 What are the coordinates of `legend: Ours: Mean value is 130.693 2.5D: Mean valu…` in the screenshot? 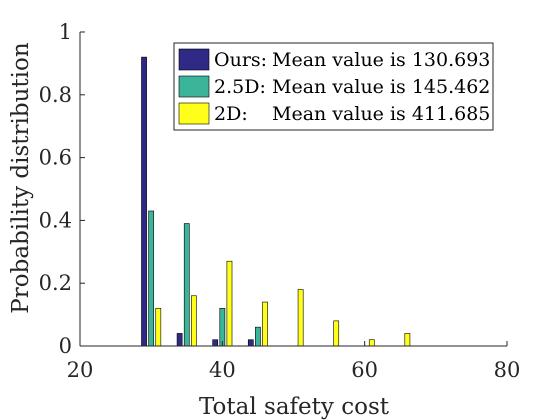 It's located at (333, 86).